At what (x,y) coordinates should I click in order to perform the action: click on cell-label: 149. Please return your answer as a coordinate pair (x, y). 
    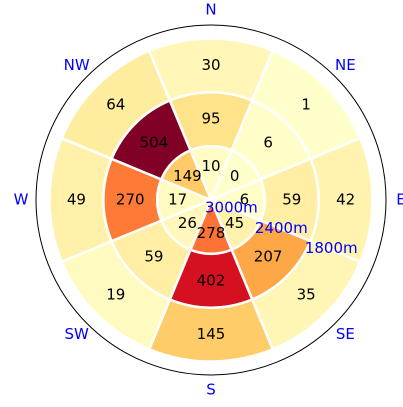
    Looking at the image, I should click on (187, 176).